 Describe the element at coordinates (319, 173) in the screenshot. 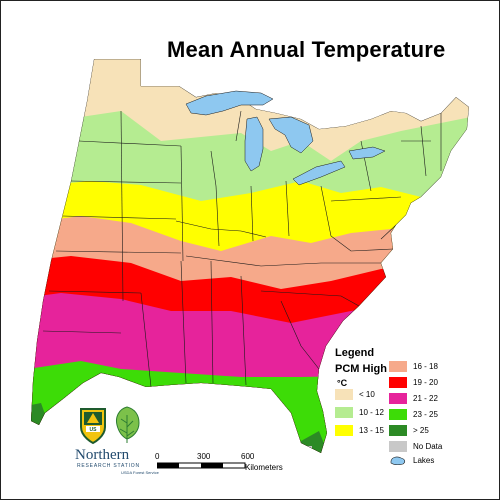

I see `lake-erie` at that location.